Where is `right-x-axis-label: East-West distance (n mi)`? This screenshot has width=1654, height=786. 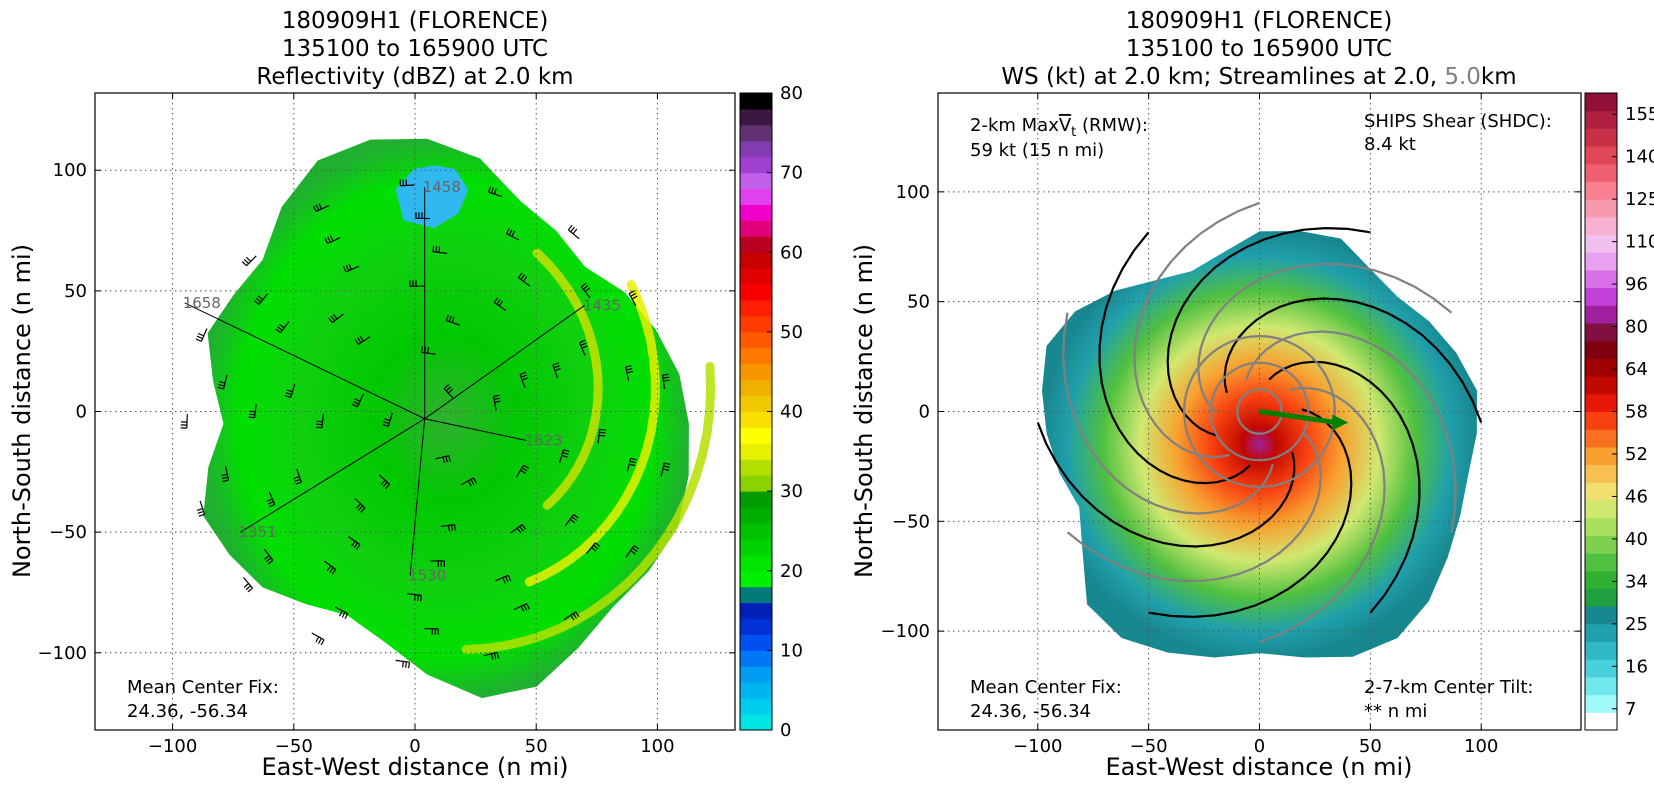
right-x-axis-label: East-West distance (n mi) is located at coordinates (1258, 767).